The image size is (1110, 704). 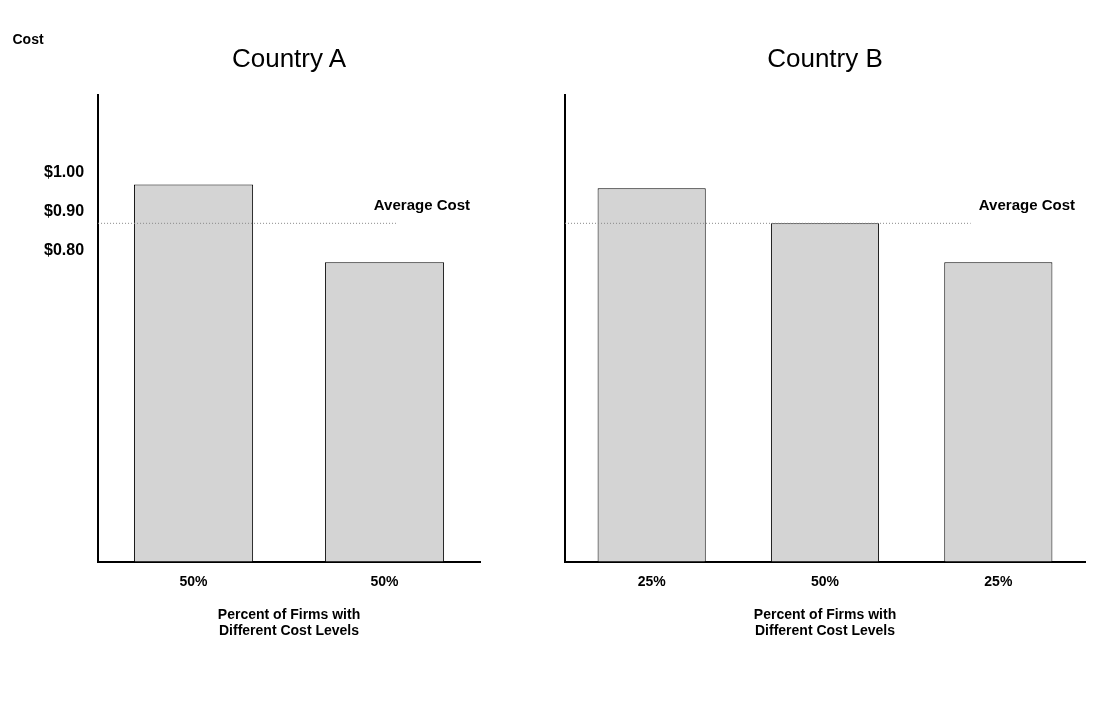 What do you see at coordinates (64, 172) in the screenshot?
I see `y-tick-label: $1.00` at bounding box center [64, 172].